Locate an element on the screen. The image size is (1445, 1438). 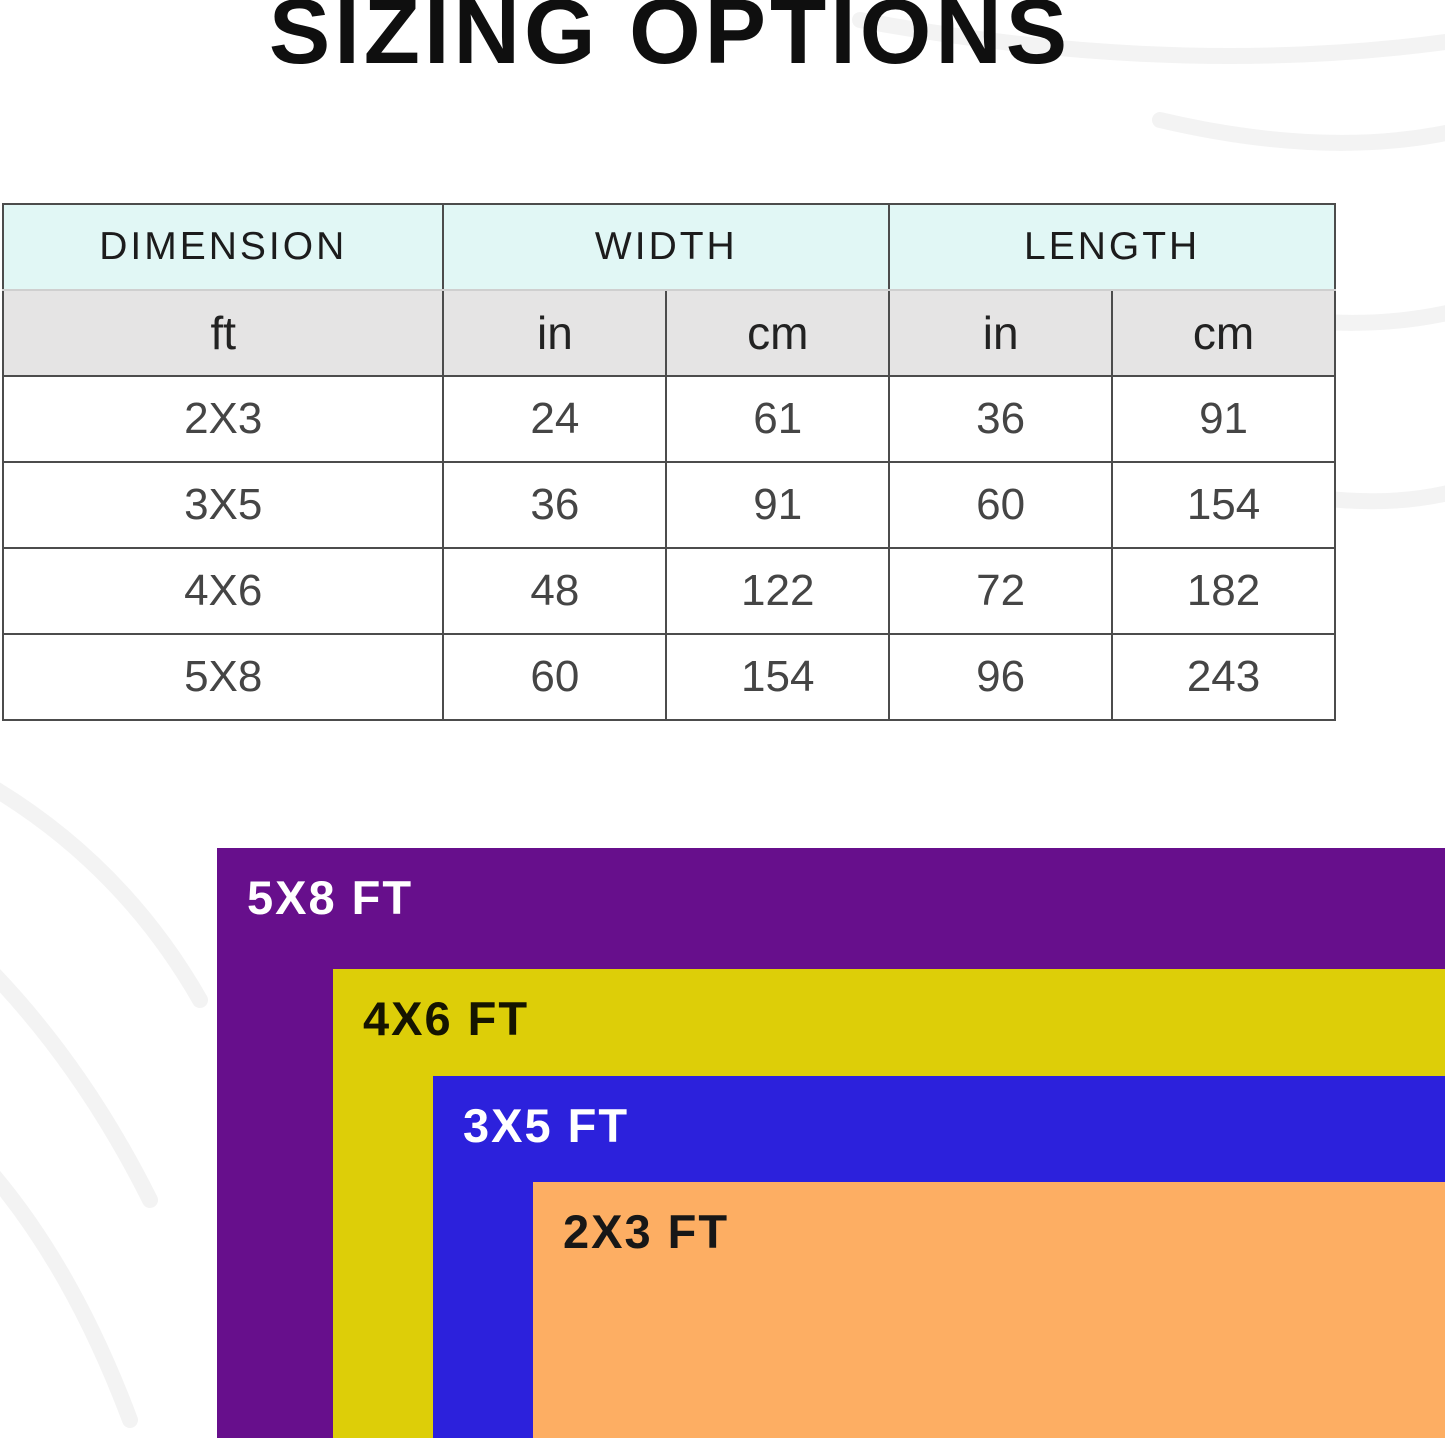
cell-width-cm: 91 is located at coordinates (778, 505).